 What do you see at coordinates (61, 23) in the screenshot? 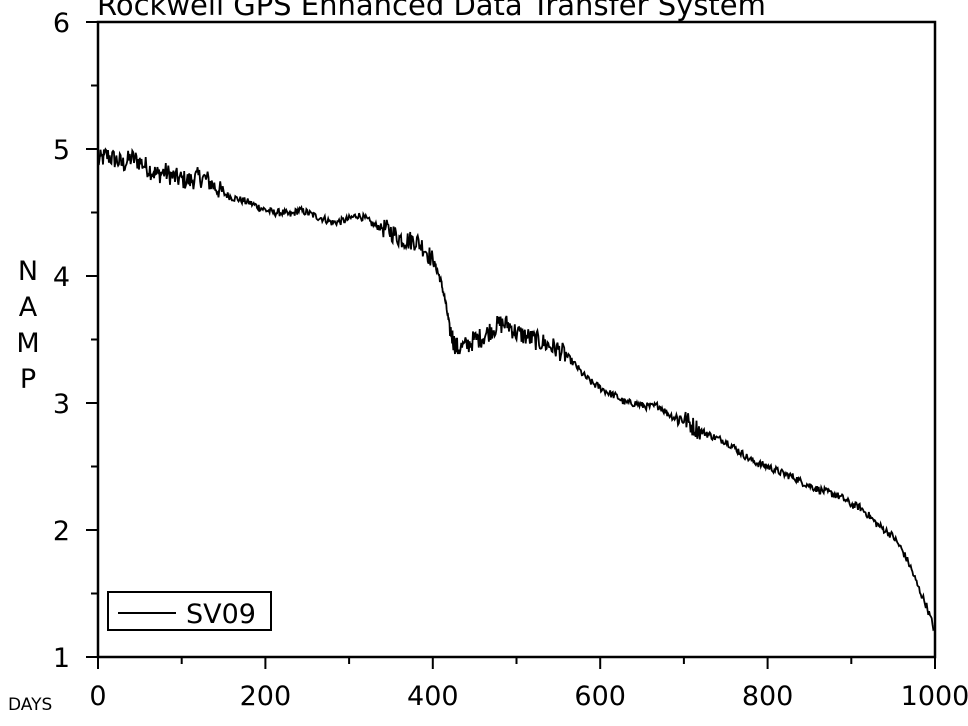
I see `y-tick-label: 6` at bounding box center [61, 23].